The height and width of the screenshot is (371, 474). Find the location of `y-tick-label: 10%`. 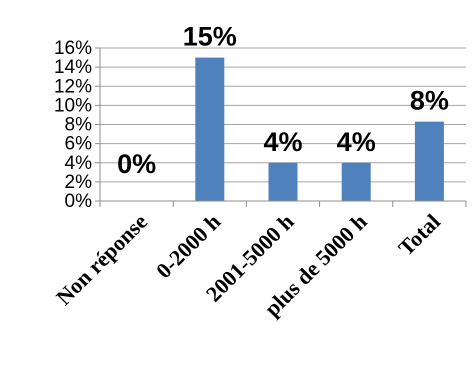

y-tick-label: 10% is located at coordinates (73, 105).